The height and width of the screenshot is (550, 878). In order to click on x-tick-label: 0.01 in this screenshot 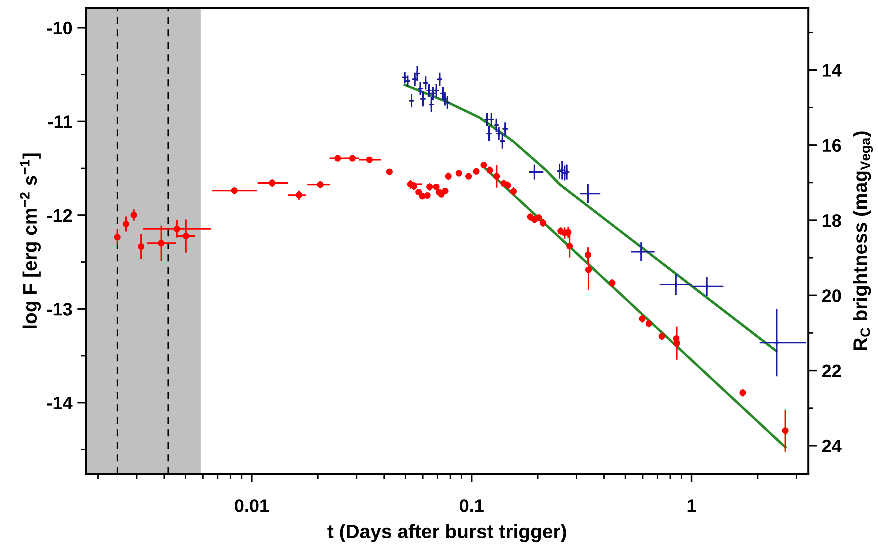, I will do `click(252, 506)`.